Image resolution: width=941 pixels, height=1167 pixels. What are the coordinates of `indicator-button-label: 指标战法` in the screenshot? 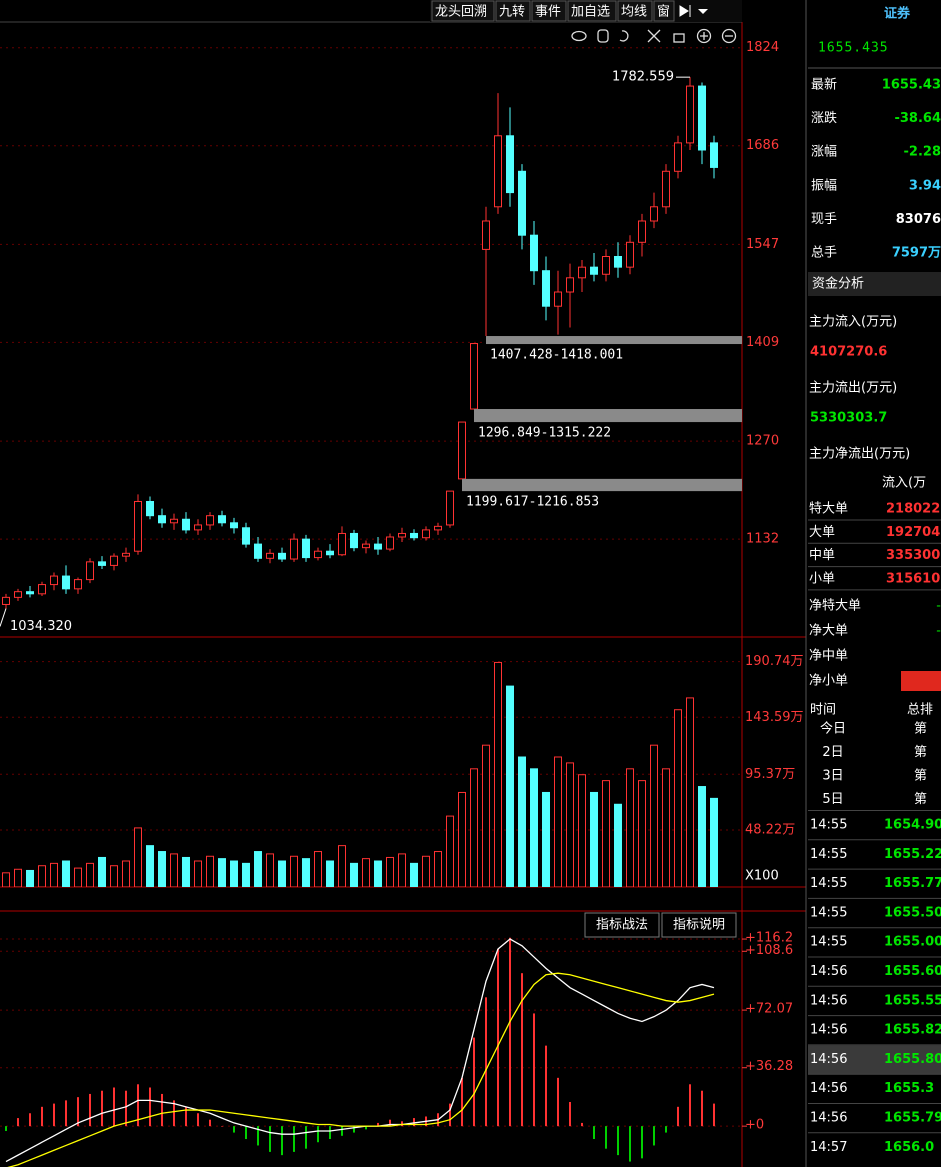 It's located at (622, 925).